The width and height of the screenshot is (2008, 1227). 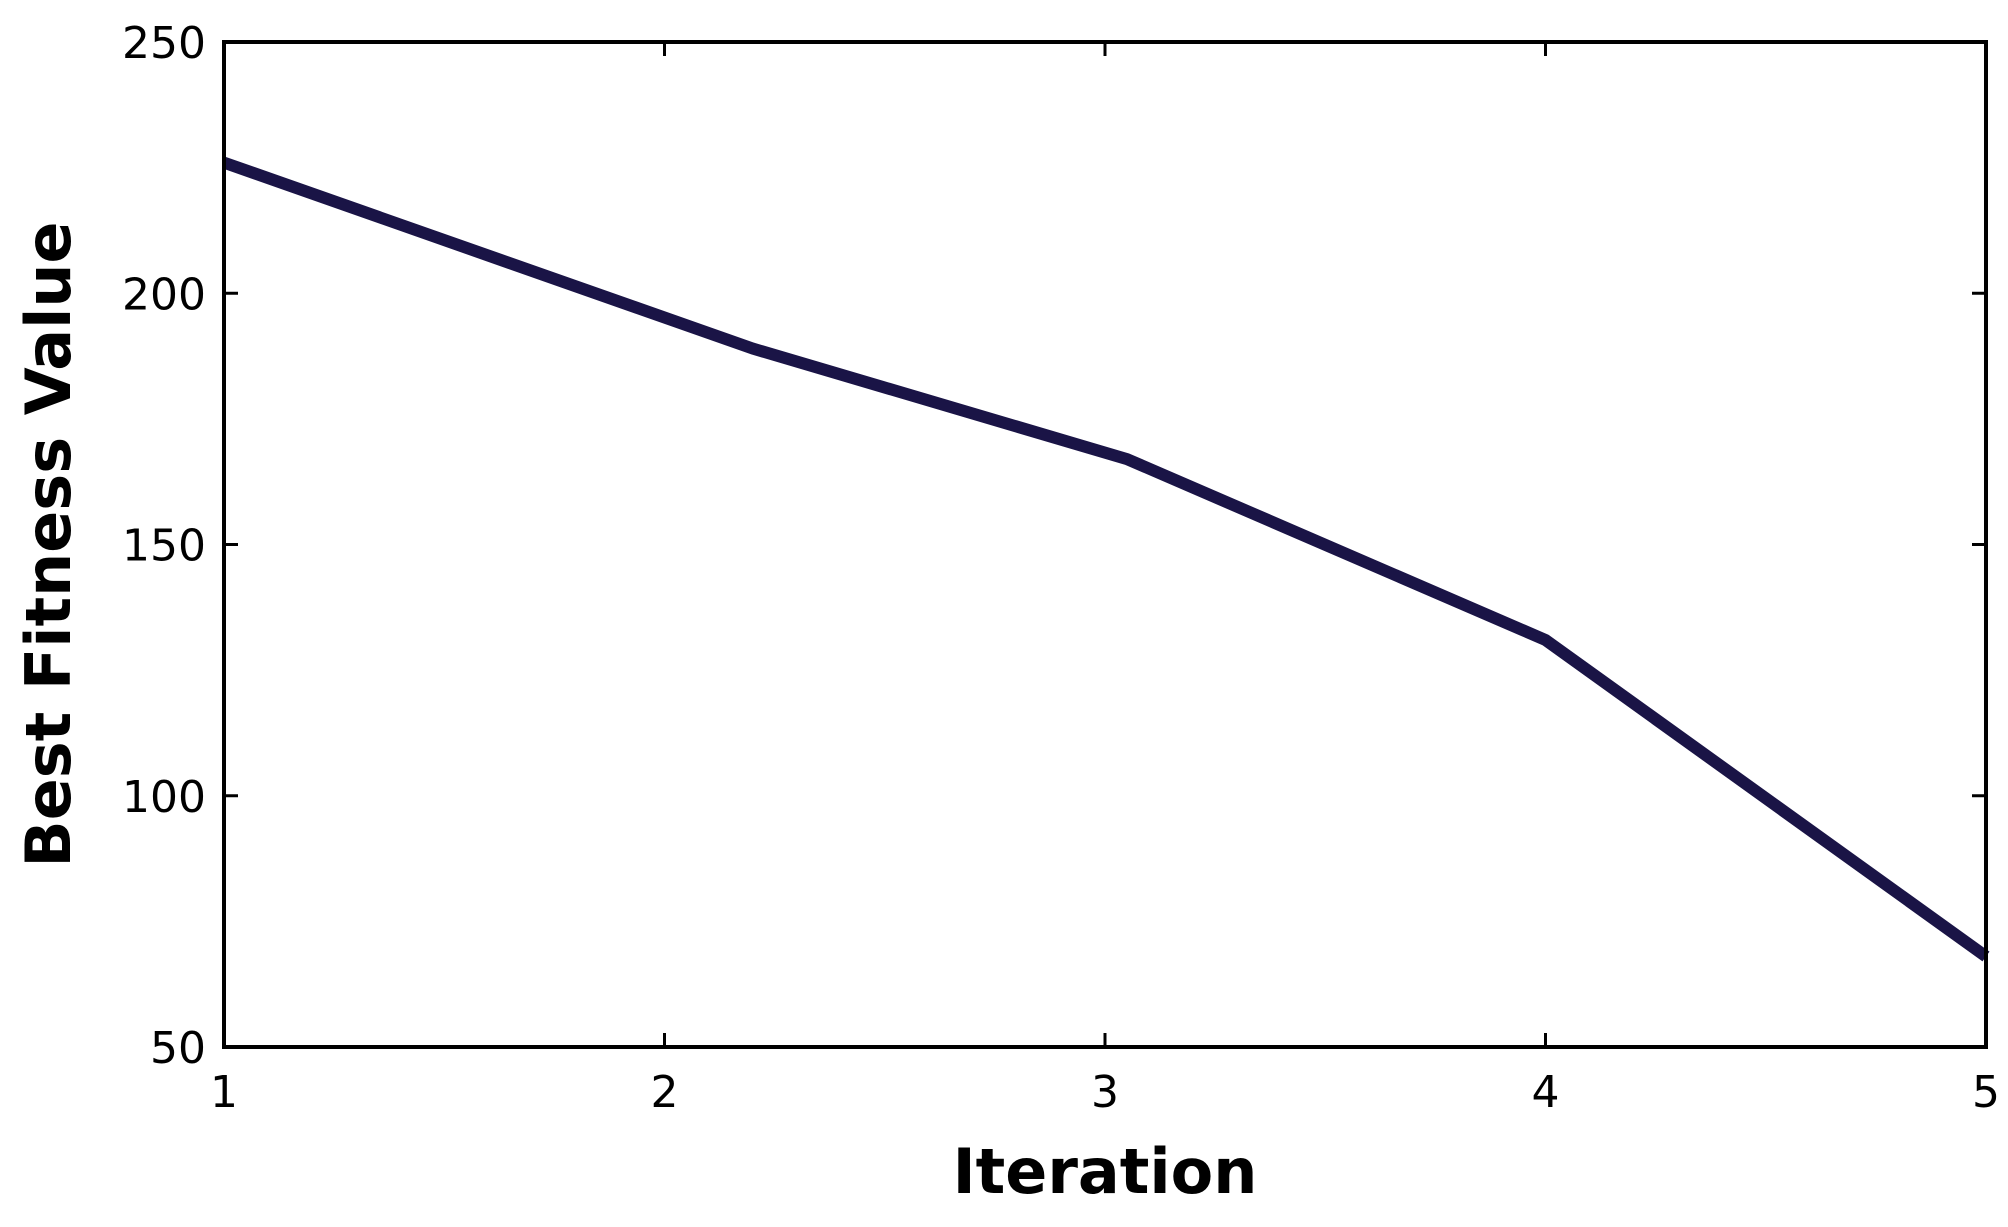 What do you see at coordinates (48, 544) in the screenshot?
I see `y-axis-label: Best Fitness Value` at bounding box center [48, 544].